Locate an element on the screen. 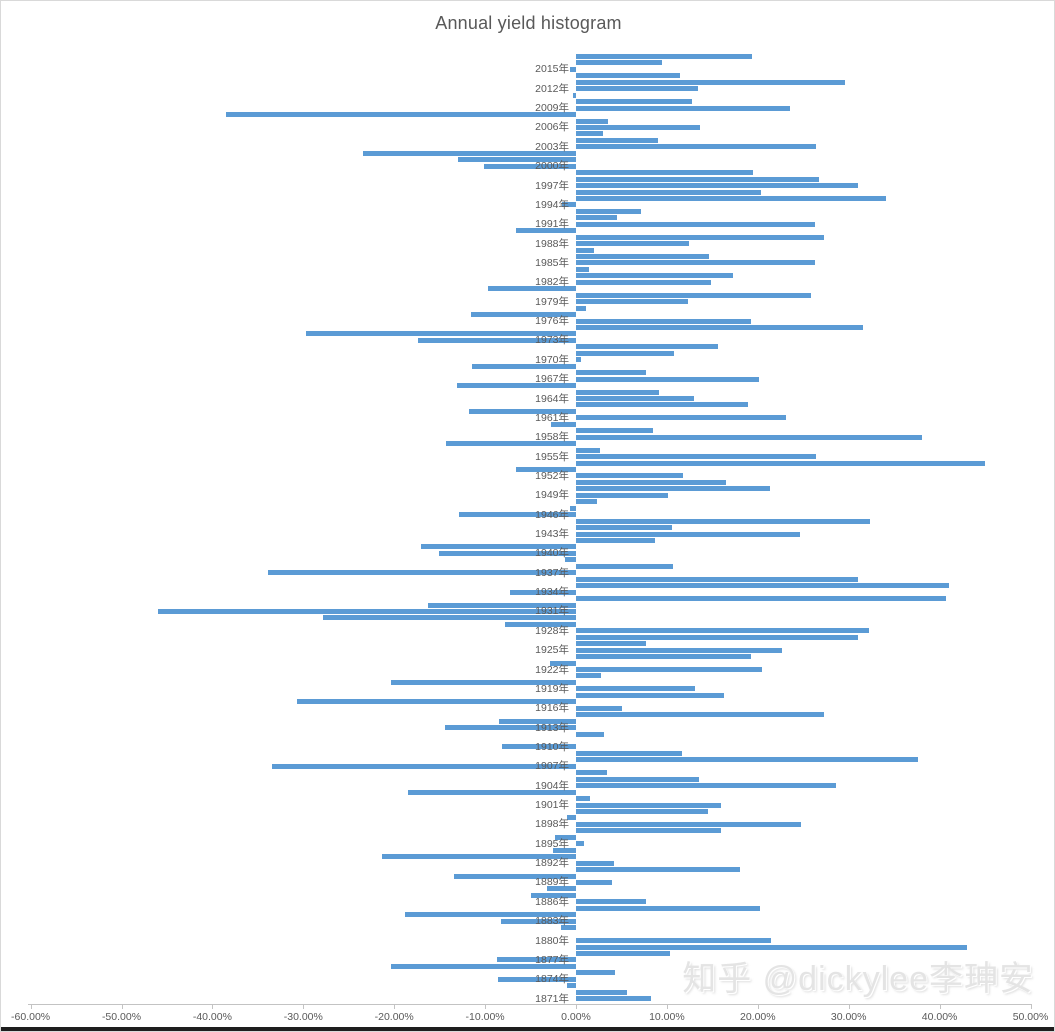 Image resolution: width=1055 pixels, height=1032 pixels. bar-1953 is located at coordinates (546, 469).